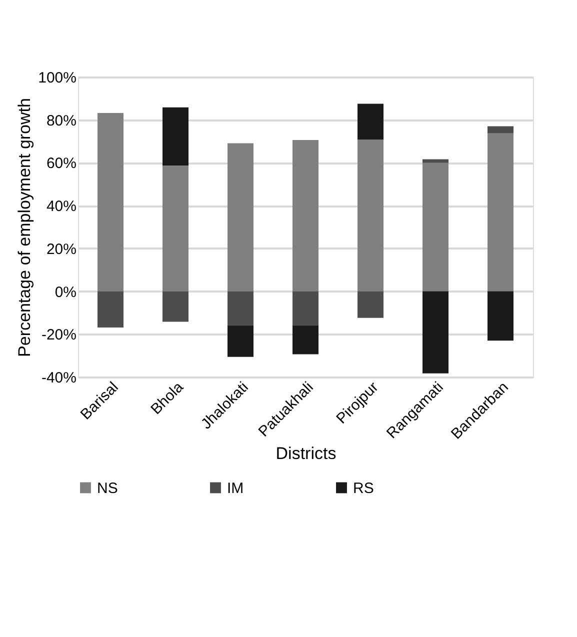 The height and width of the screenshot is (637, 577). I want to click on y-tick-label: 80%, so click(61, 121).